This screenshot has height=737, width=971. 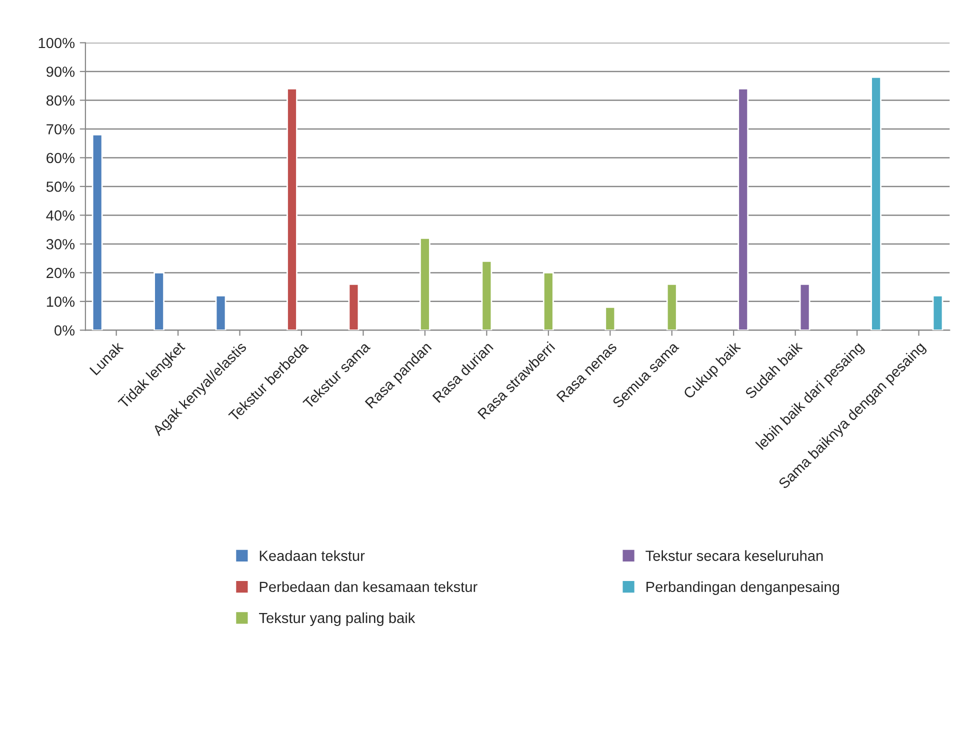 What do you see at coordinates (60, 301) in the screenshot?
I see `y-tick-label: 10%` at bounding box center [60, 301].